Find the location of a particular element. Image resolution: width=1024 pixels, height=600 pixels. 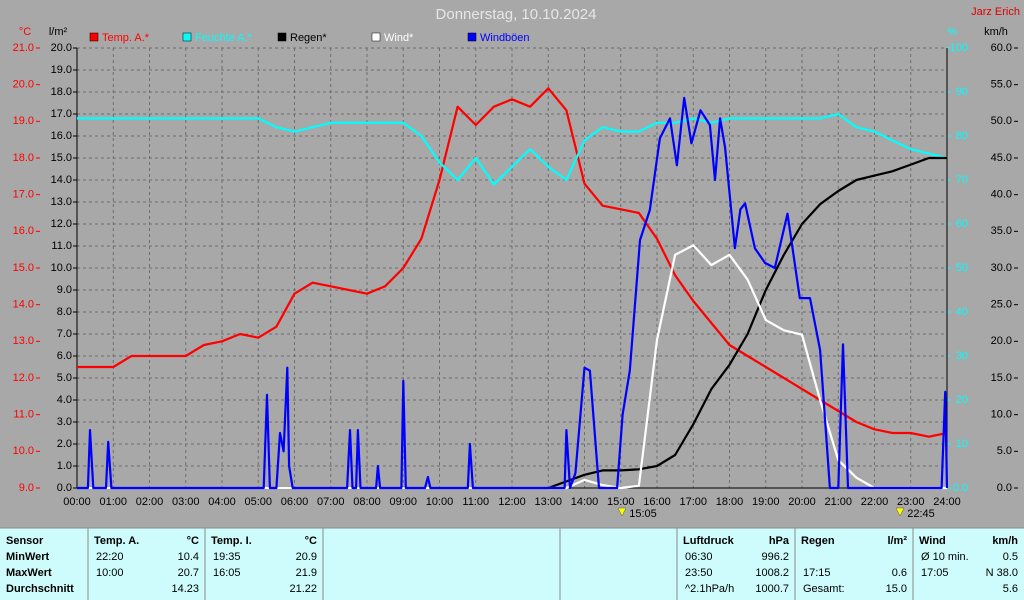

y-tick-label: 100 is located at coordinates (959, 48).